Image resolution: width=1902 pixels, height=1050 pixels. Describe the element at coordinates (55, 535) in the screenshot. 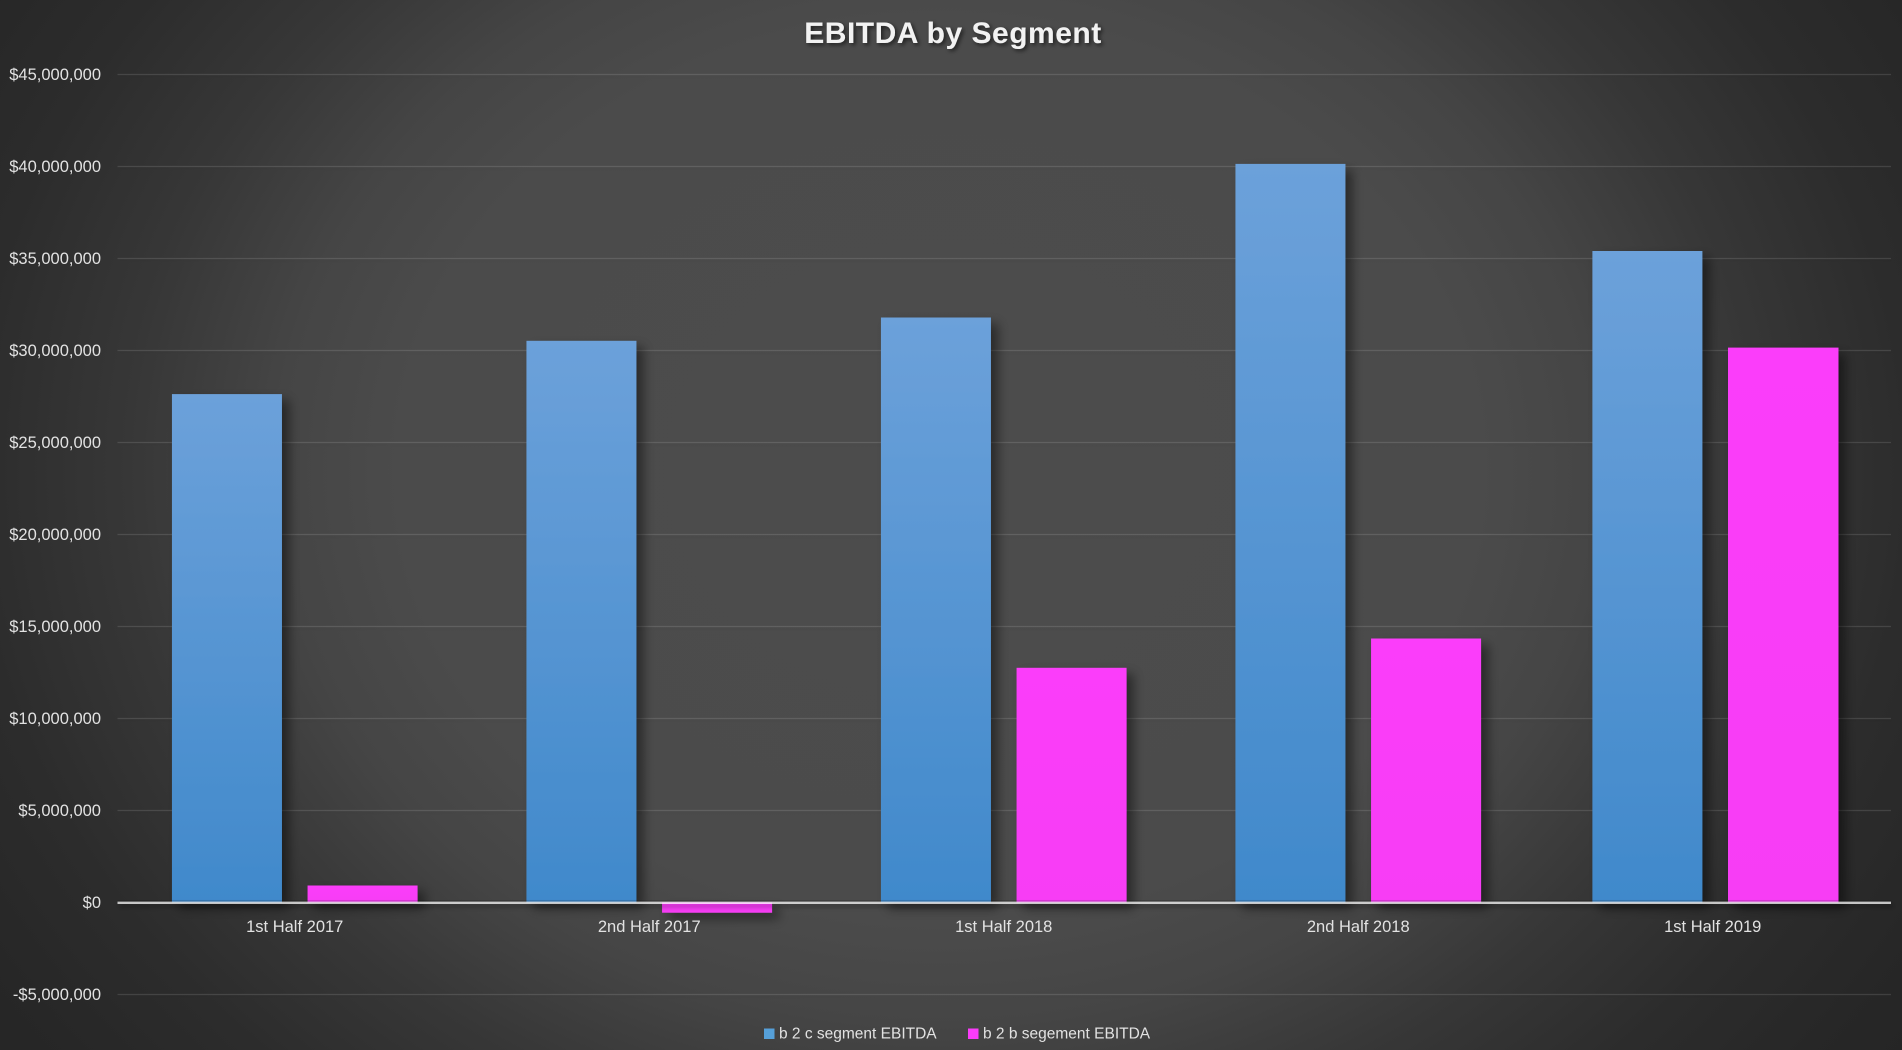

I see `svg-text: $20,000,000` at that location.